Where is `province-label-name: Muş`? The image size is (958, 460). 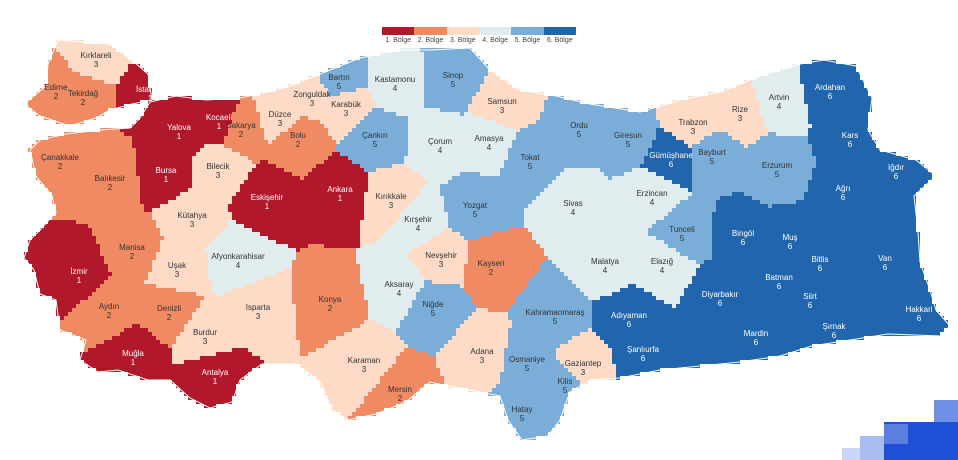
province-label-name: Muş is located at coordinates (789, 237).